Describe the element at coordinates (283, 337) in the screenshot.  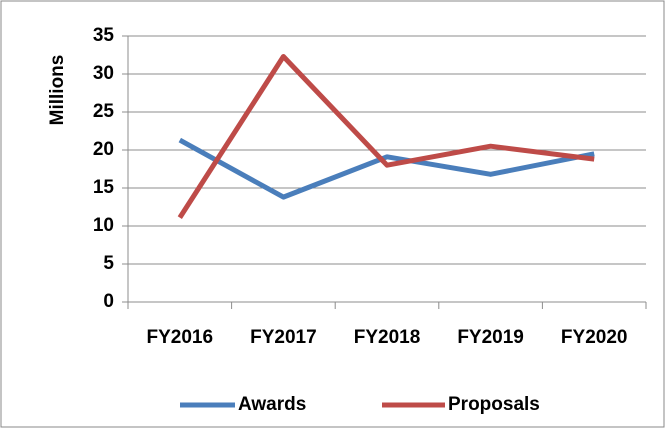
I see `x-tick-label: FY2017` at that location.